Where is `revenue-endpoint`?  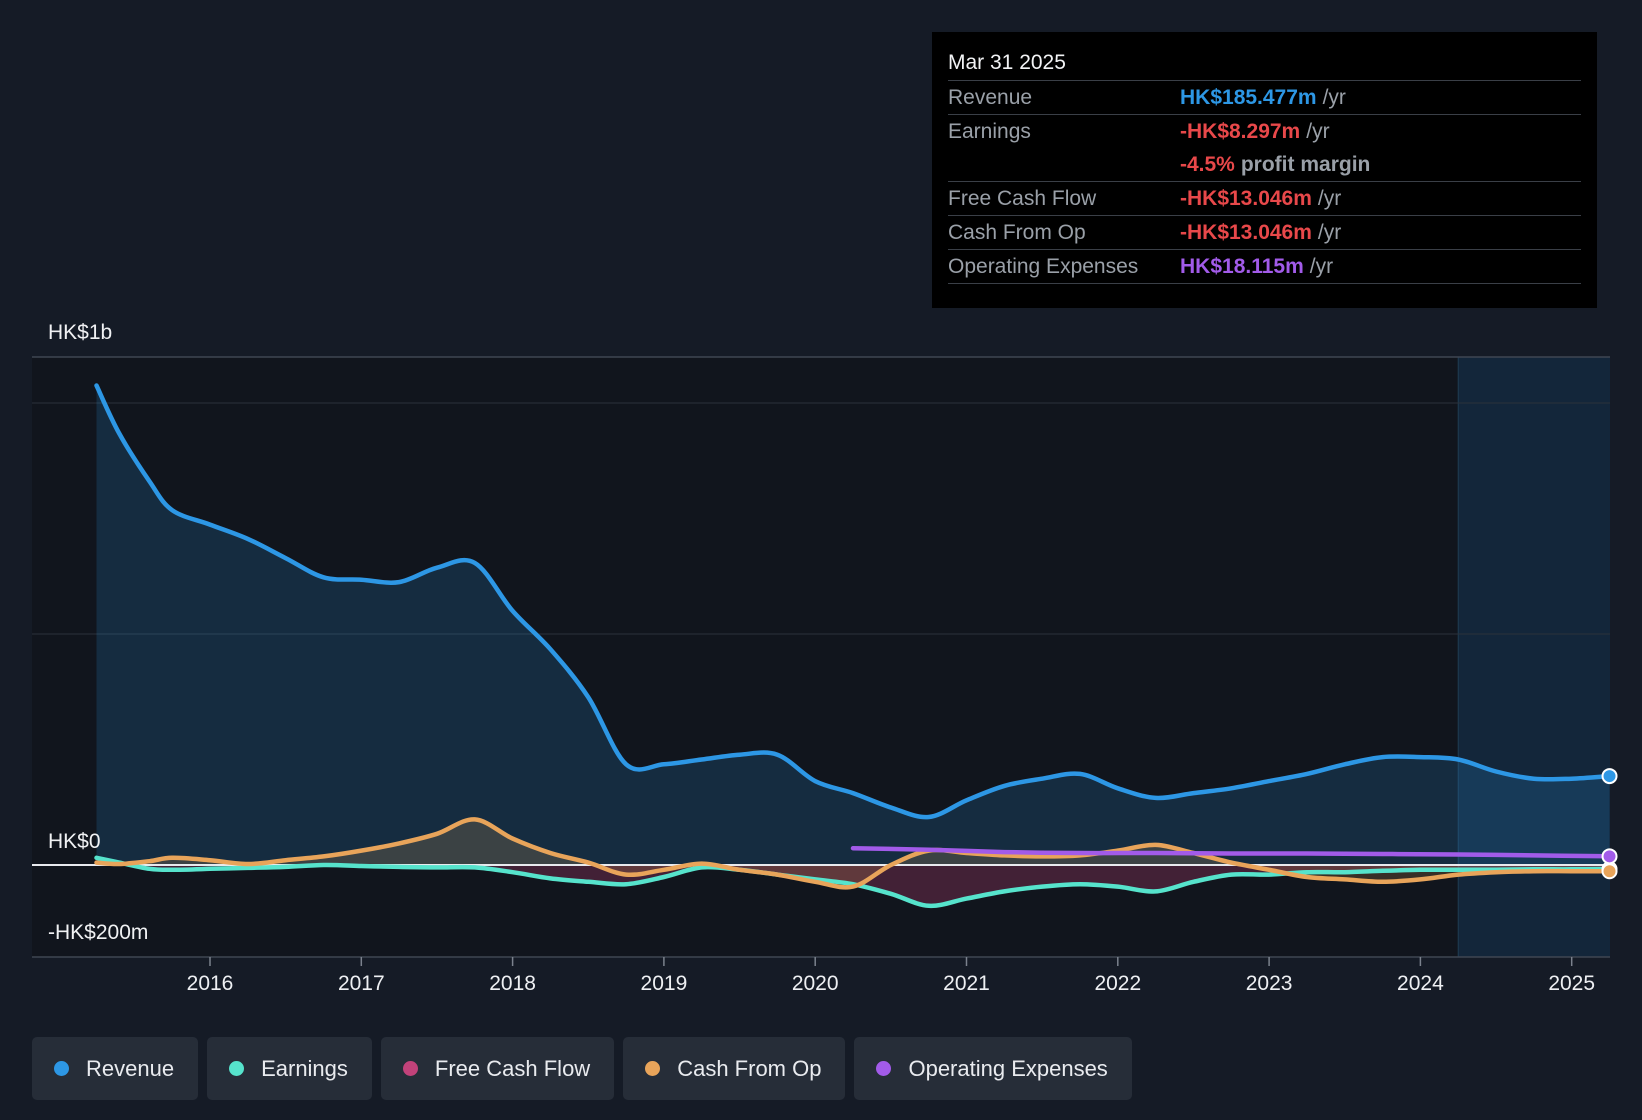
revenue-endpoint is located at coordinates (1609, 776).